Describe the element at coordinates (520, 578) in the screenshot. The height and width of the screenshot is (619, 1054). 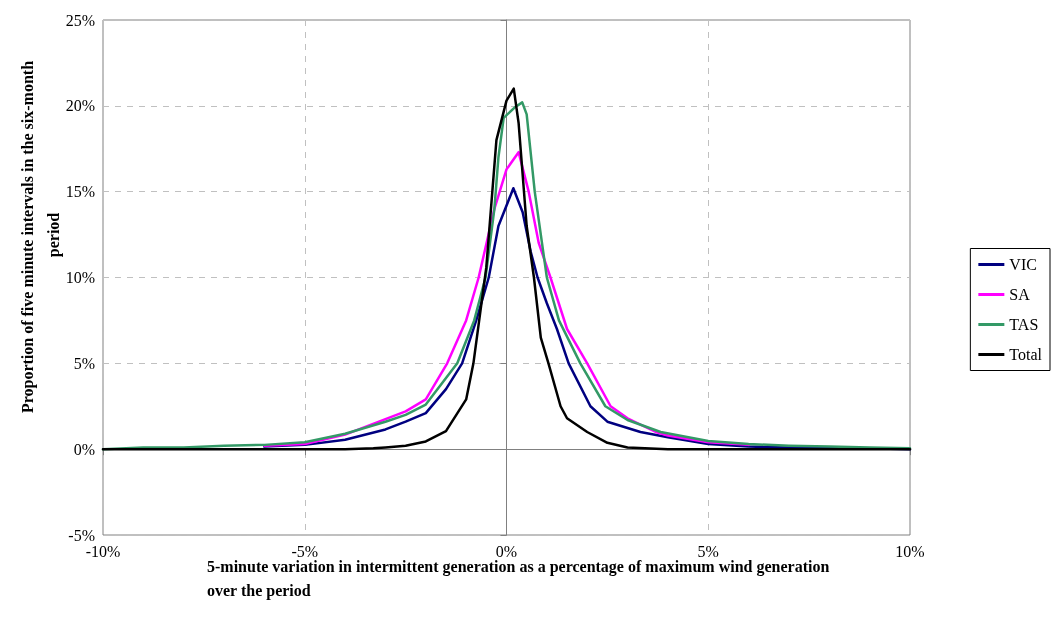
I see `x-axis-title: 5-minute variation in intermittent generation as a percentage of maximum wind generation over the period` at that location.